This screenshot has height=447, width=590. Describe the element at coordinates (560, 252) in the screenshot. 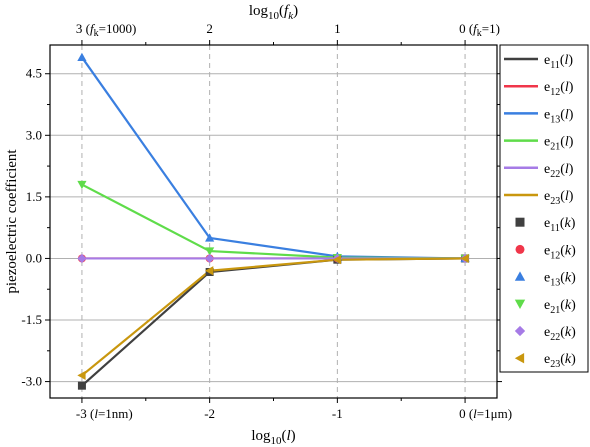

I see `legend-label-e12-k: e12(k)` at that location.